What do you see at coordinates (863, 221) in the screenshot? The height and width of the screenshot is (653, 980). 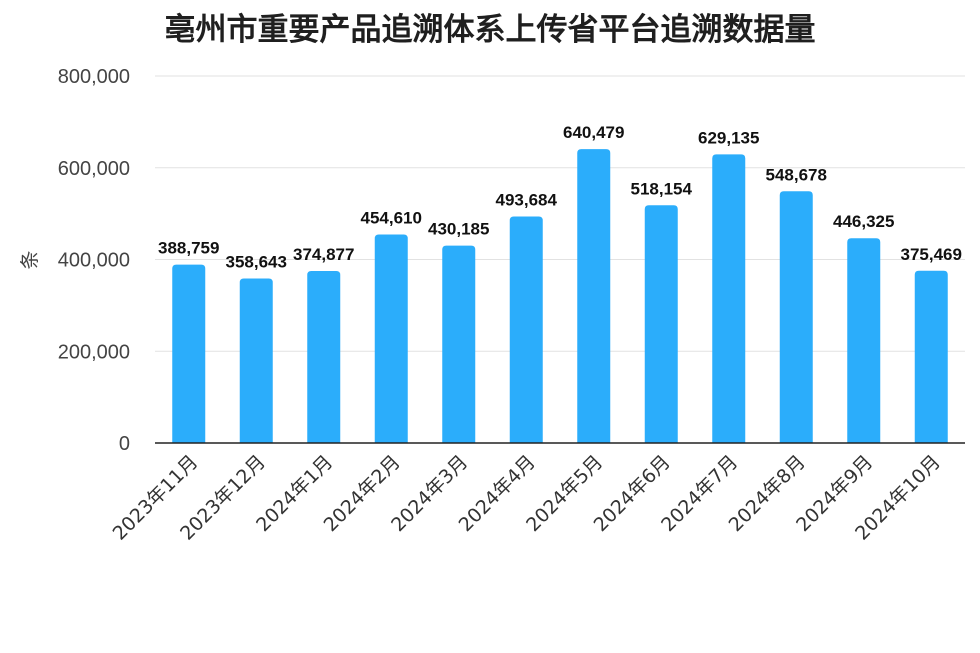 I see `data-label: 446,325` at bounding box center [863, 221].